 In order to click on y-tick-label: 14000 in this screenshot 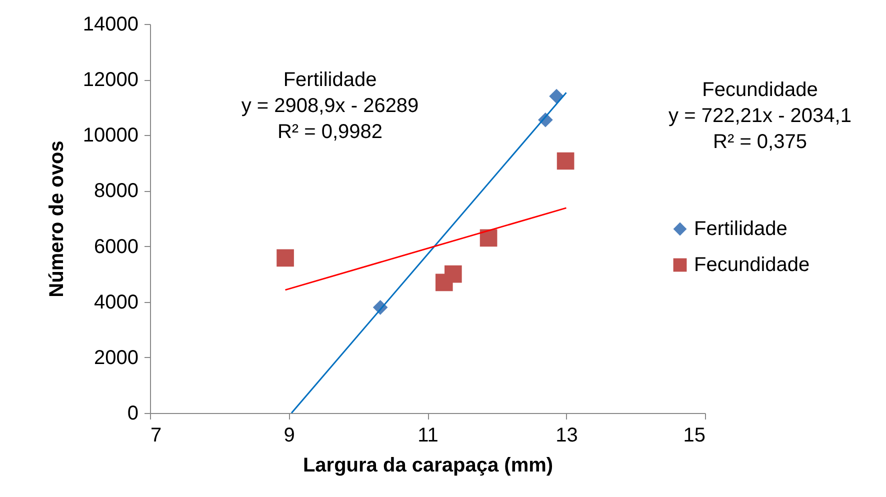, I will do `click(110, 25)`.